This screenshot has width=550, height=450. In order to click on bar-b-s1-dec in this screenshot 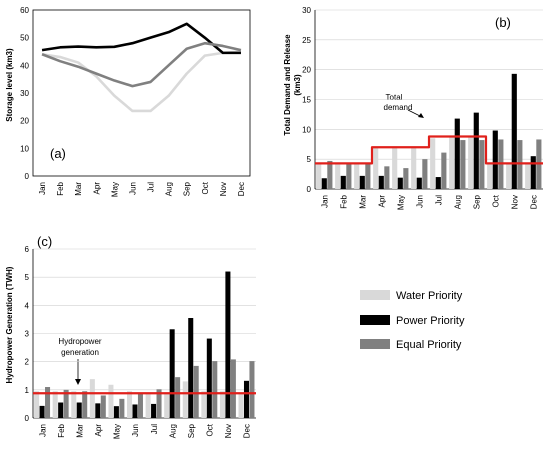, I will do `click(533, 172)`.